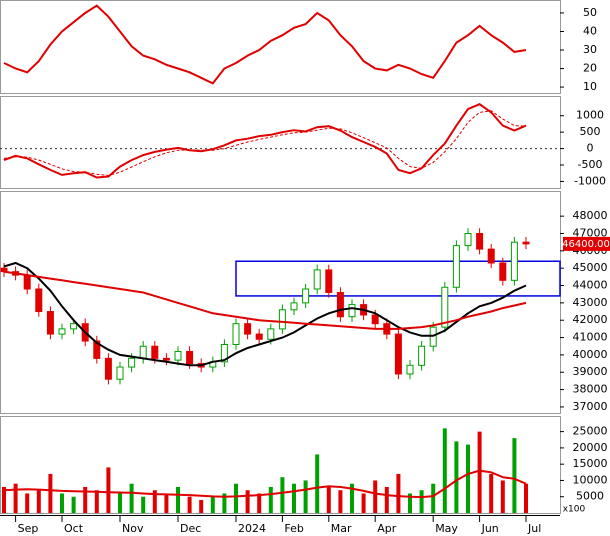  I want to click on y-tick-label: 38000, so click(590, 389).